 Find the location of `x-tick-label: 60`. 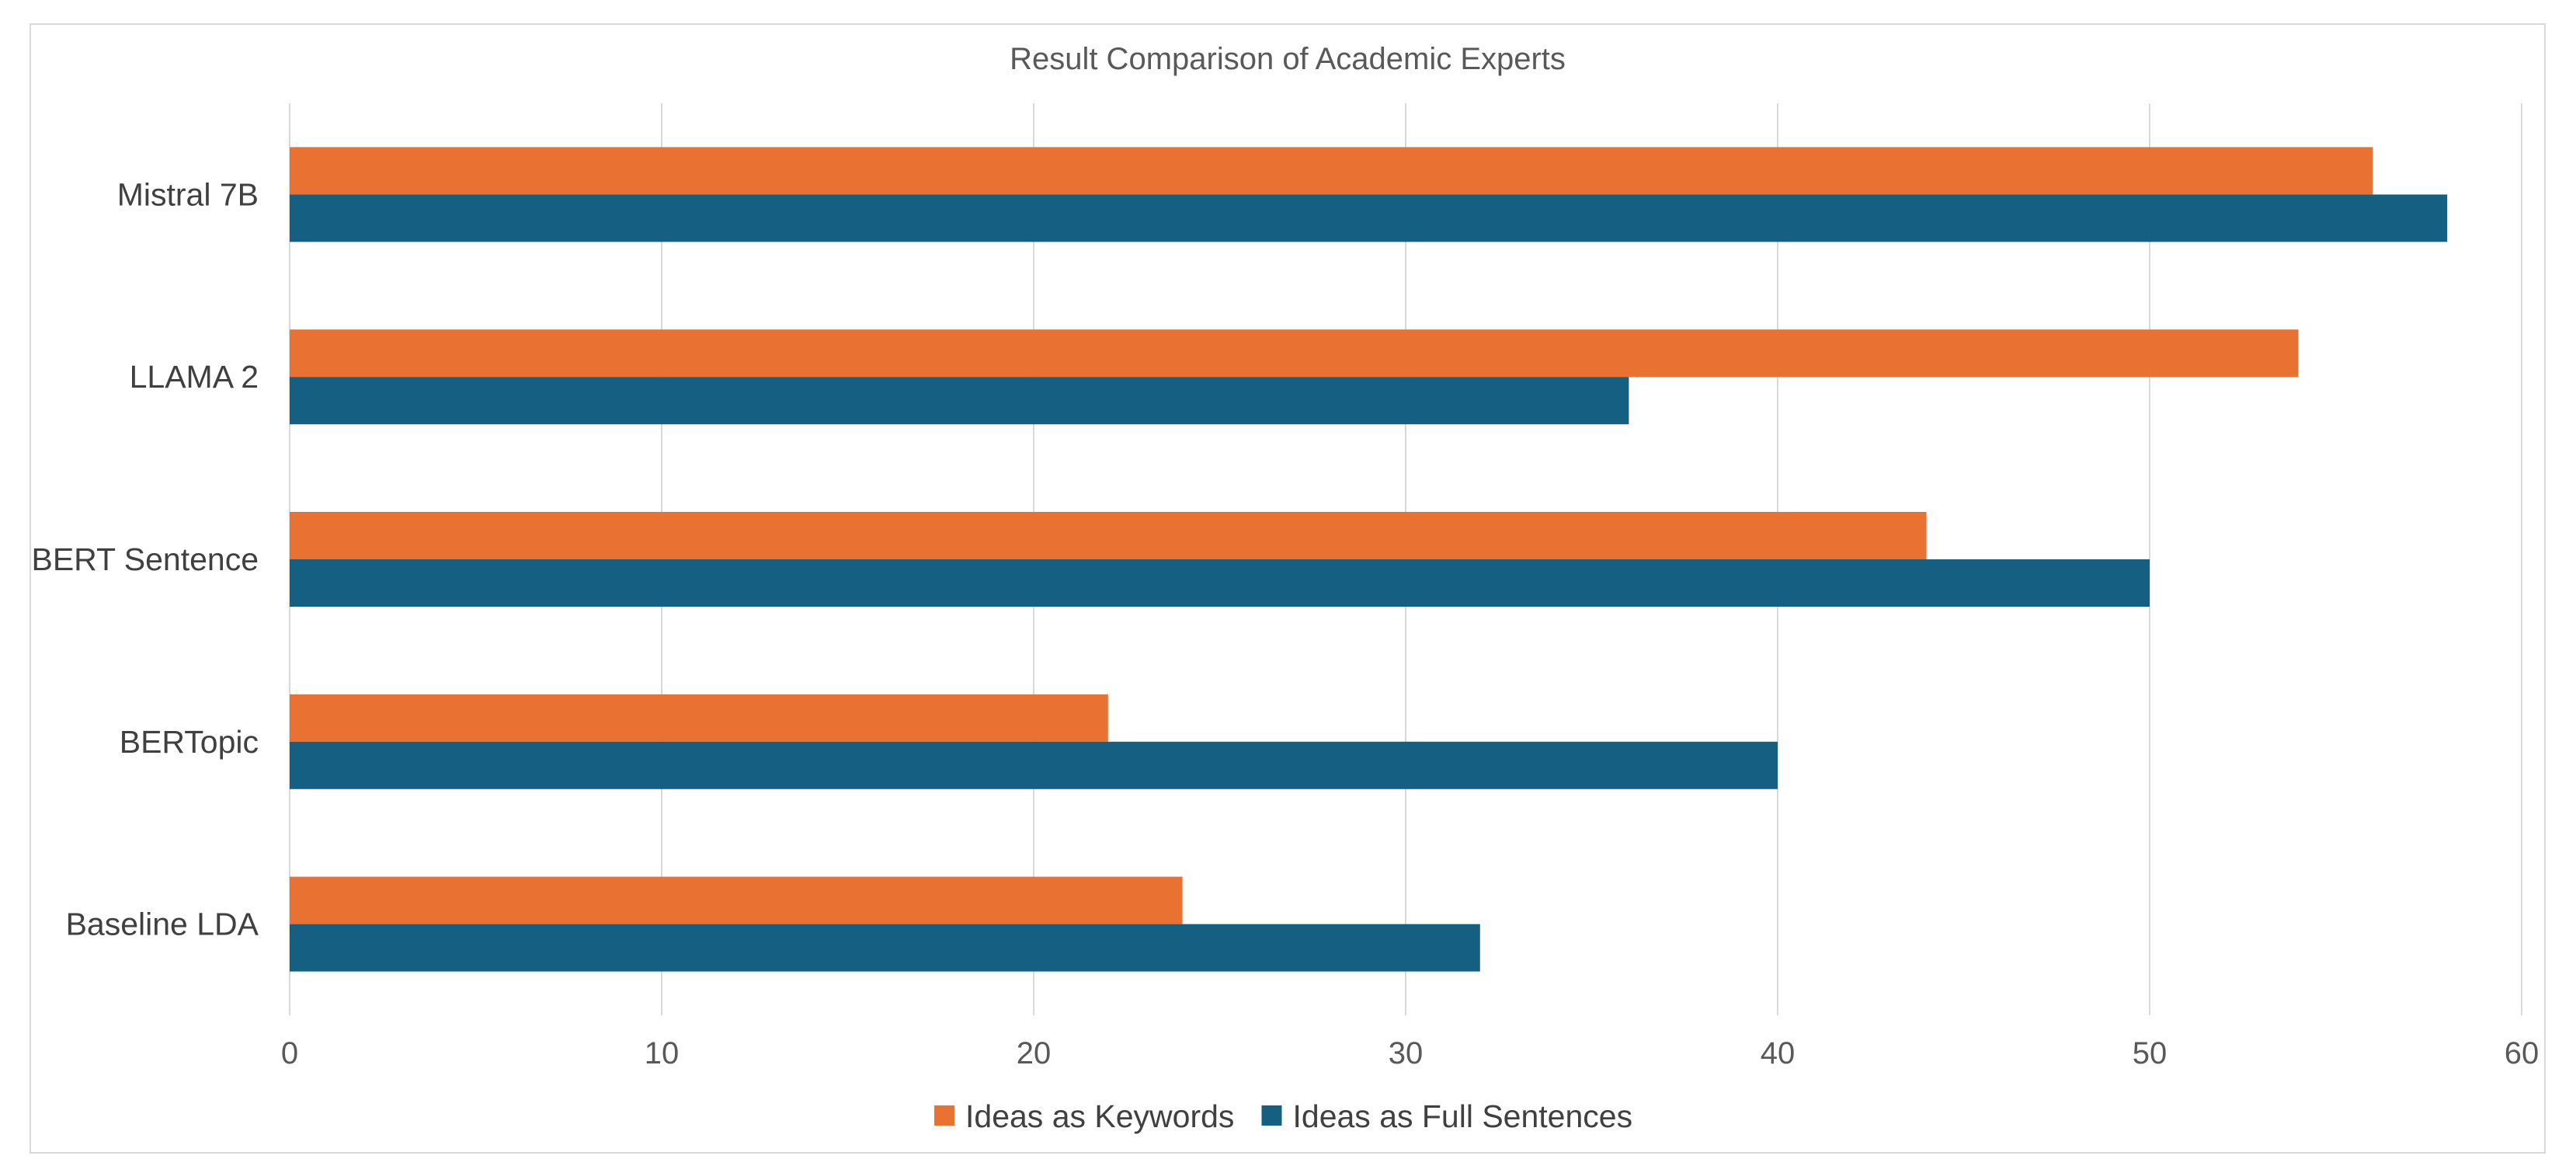

x-tick-label: 60 is located at coordinates (2522, 1053).